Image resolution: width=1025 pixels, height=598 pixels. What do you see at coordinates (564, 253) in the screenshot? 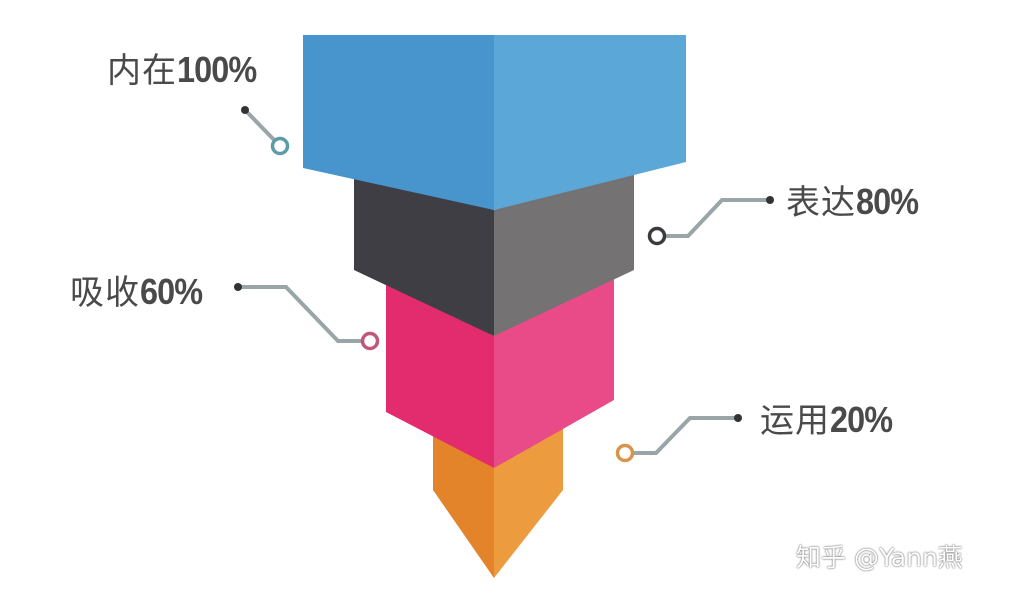
I see `funnel-level-2-right-face` at bounding box center [564, 253].